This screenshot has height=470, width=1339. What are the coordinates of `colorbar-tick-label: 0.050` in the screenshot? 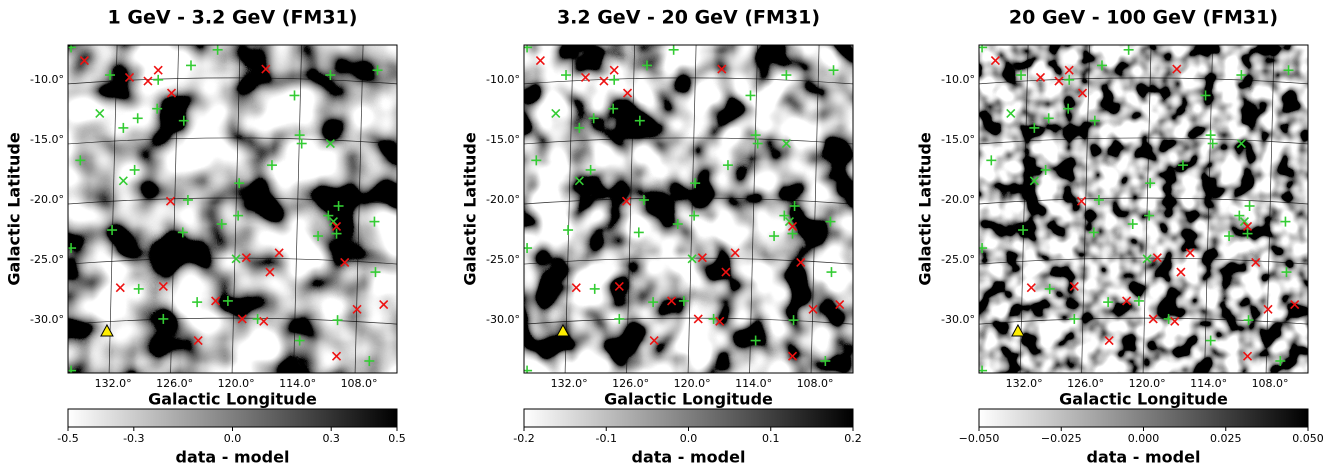 It's located at (1308, 438).